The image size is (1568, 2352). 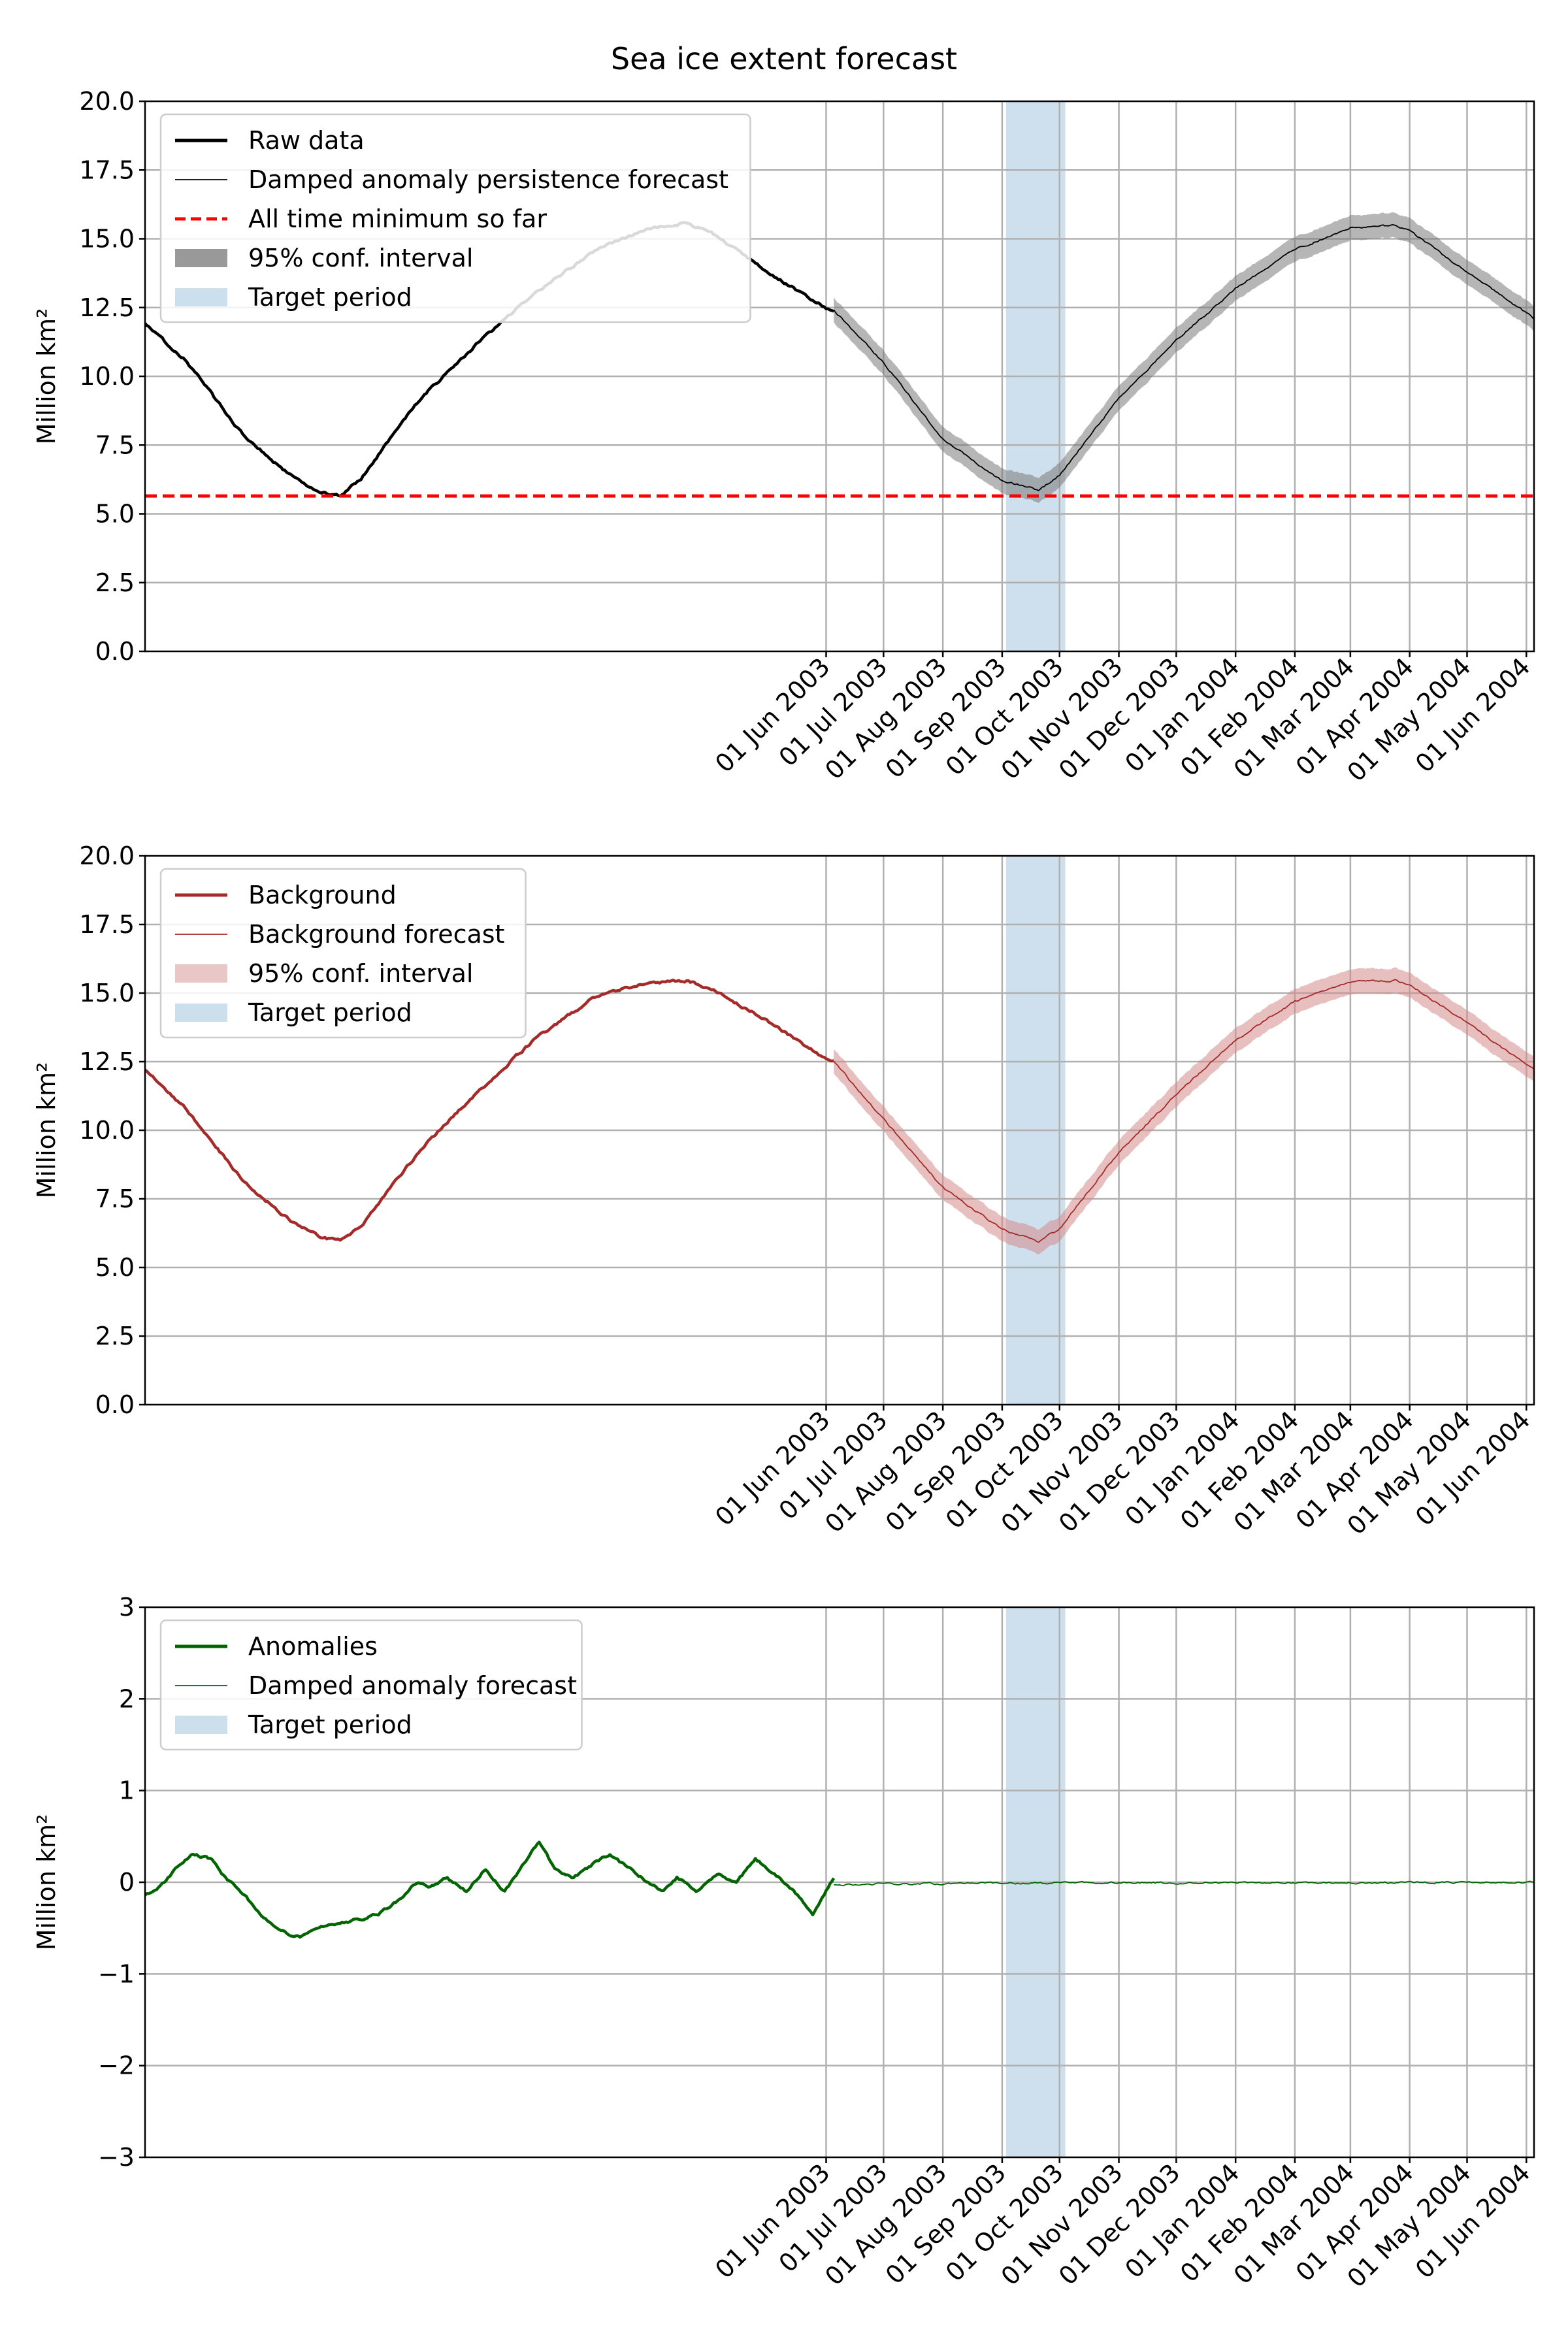 What do you see at coordinates (784, 58) in the screenshot?
I see `figure-title: Sea ice extent forecast` at bounding box center [784, 58].